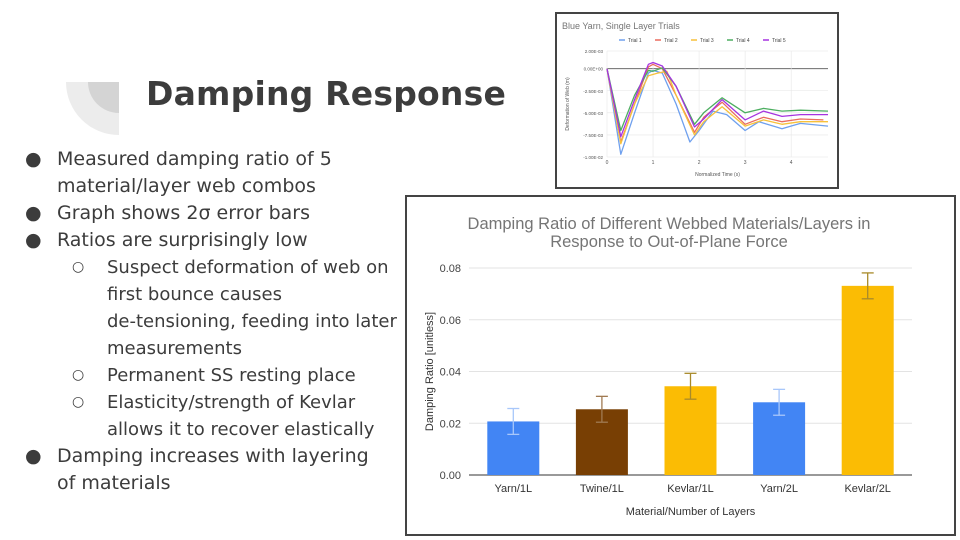 The width and height of the screenshot is (960, 540). I want to click on bullet-text-line: measurements, so click(174, 348).